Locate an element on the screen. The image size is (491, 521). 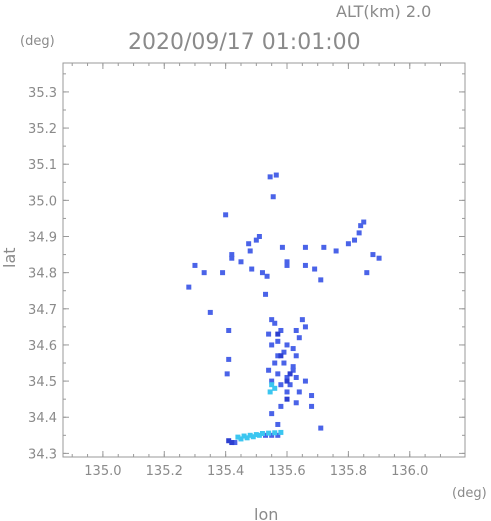
y-tick-label: 35.0 is located at coordinates (42, 201).